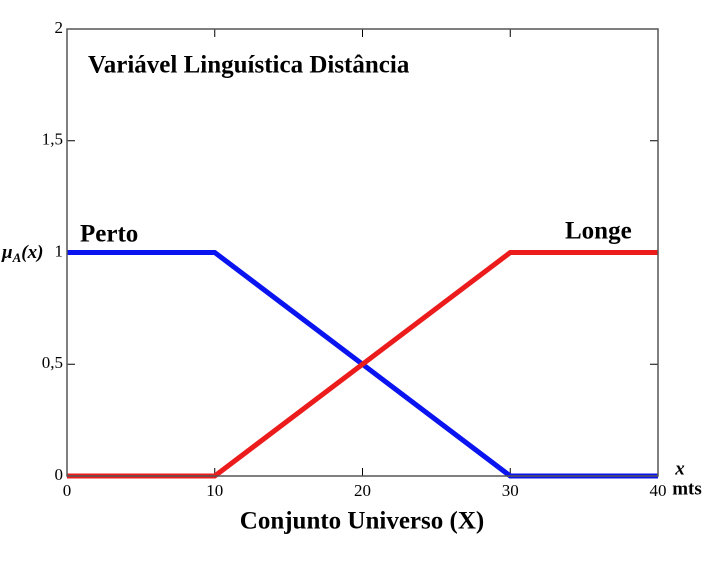  What do you see at coordinates (17, 257) in the screenshot?
I see `y-label-part: A` at bounding box center [17, 257].